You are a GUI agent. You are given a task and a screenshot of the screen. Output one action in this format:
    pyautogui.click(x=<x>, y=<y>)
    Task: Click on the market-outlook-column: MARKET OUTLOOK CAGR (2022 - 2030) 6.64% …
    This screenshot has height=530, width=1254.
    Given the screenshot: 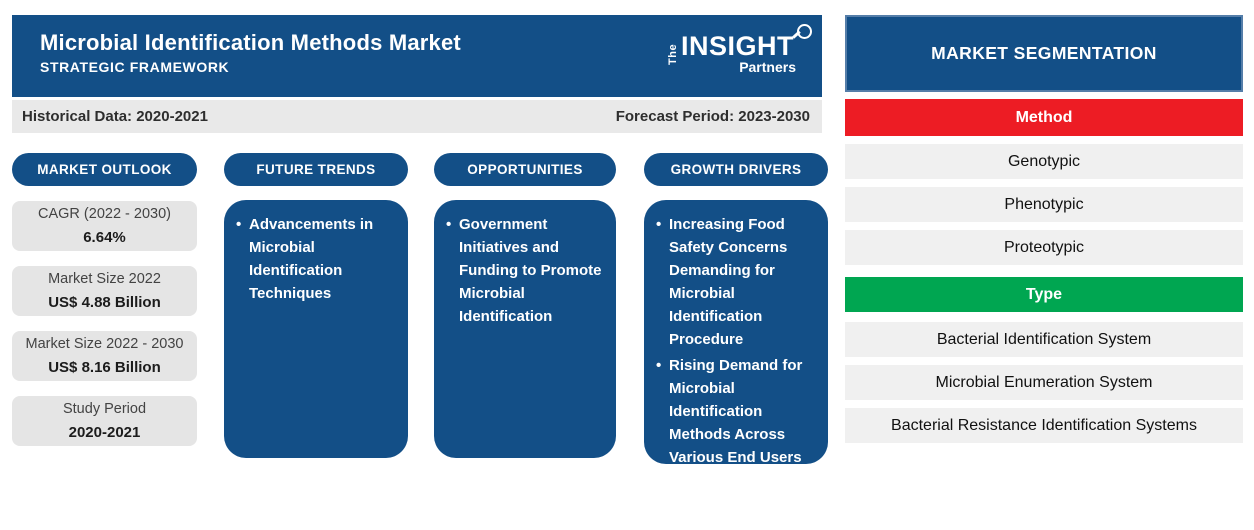 What is the action you would take?
    pyautogui.click(x=104, y=299)
    